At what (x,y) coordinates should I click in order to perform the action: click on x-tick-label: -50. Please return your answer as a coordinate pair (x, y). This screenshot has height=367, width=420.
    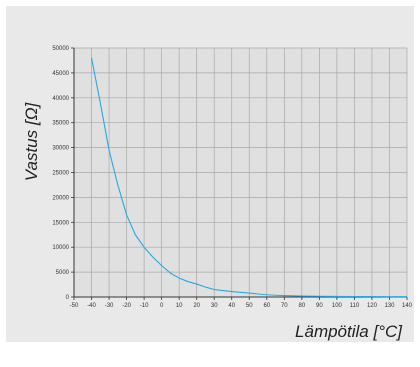
    Looking at the image, I should click on (74, 306).